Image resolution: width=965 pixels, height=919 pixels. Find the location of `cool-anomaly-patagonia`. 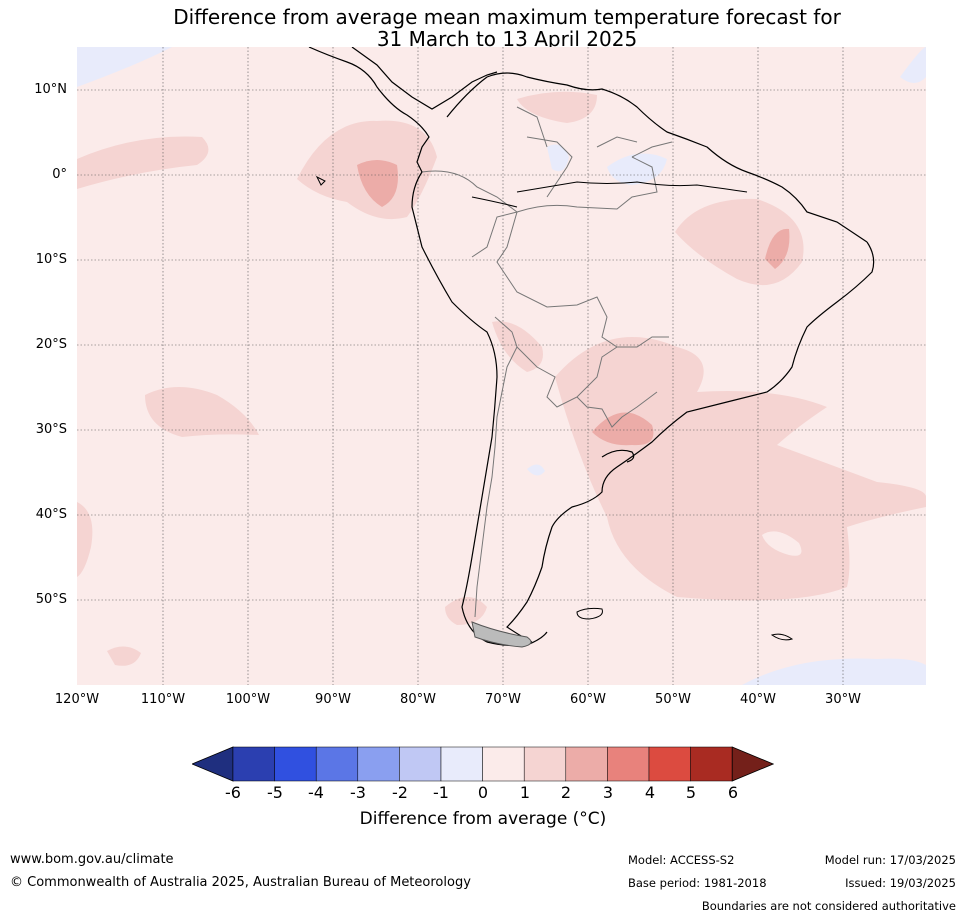

cool-anomaly-patagonia is located at coordinates (536, 470).